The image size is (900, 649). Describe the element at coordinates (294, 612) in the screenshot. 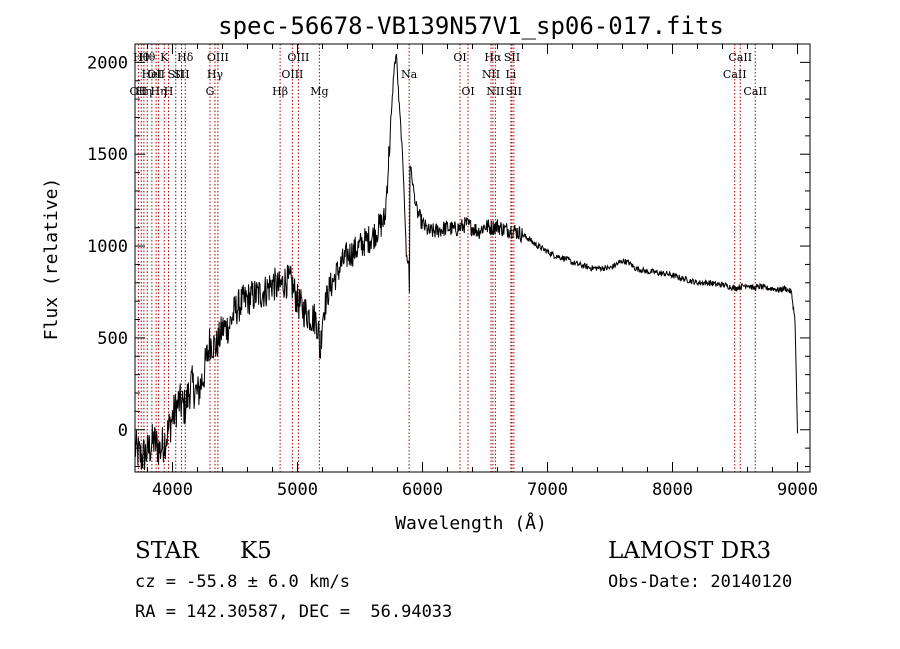

I see `coordinates: RA = 142.30587, DEC = 56.94033` at that location.